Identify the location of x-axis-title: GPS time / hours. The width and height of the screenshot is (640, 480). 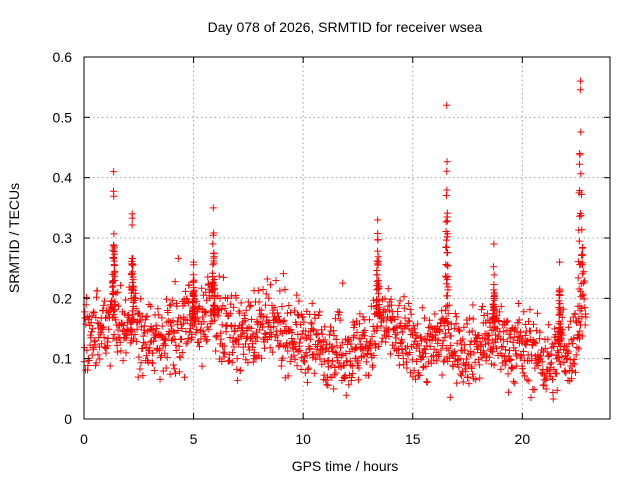
(345, 466).